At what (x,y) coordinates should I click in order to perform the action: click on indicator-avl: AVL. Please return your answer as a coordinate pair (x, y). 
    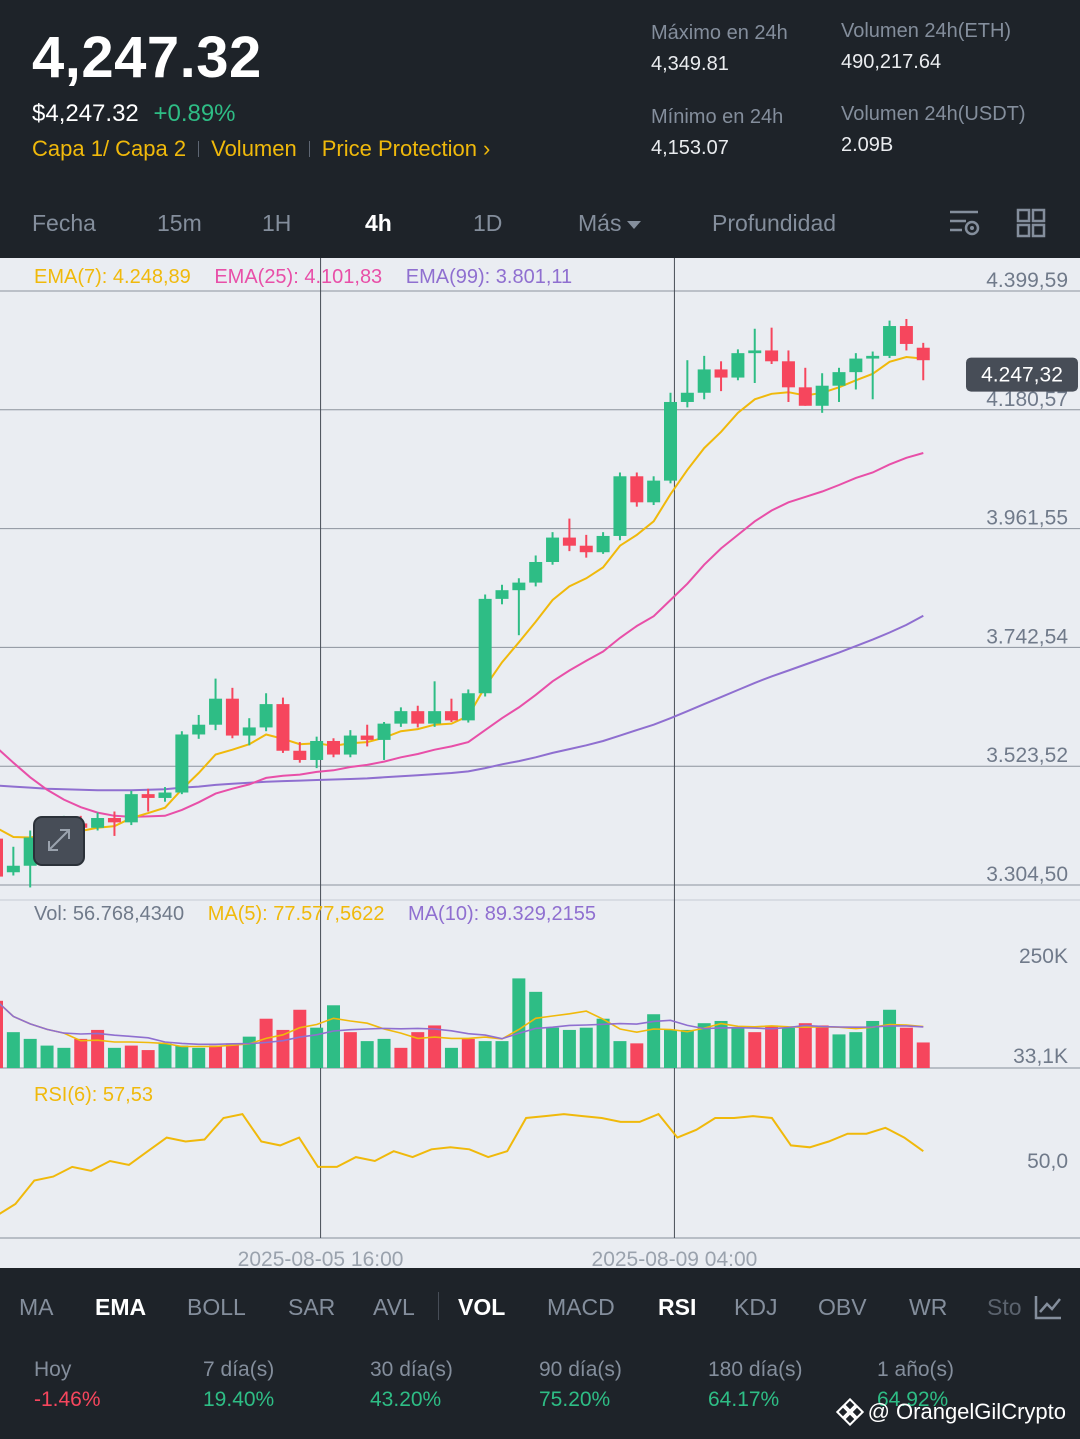
    Looking at the image, I should click on (394, 1307).